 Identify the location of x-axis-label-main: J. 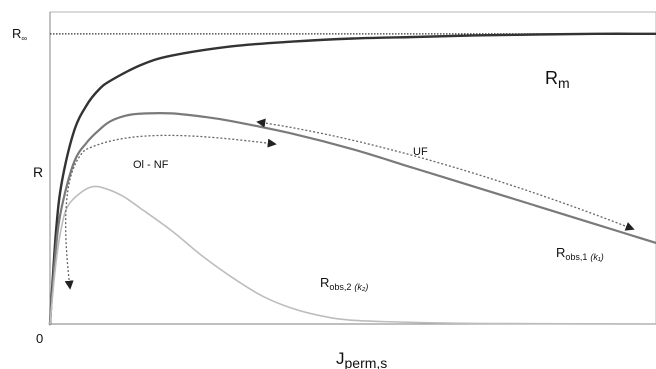
(340, 358).